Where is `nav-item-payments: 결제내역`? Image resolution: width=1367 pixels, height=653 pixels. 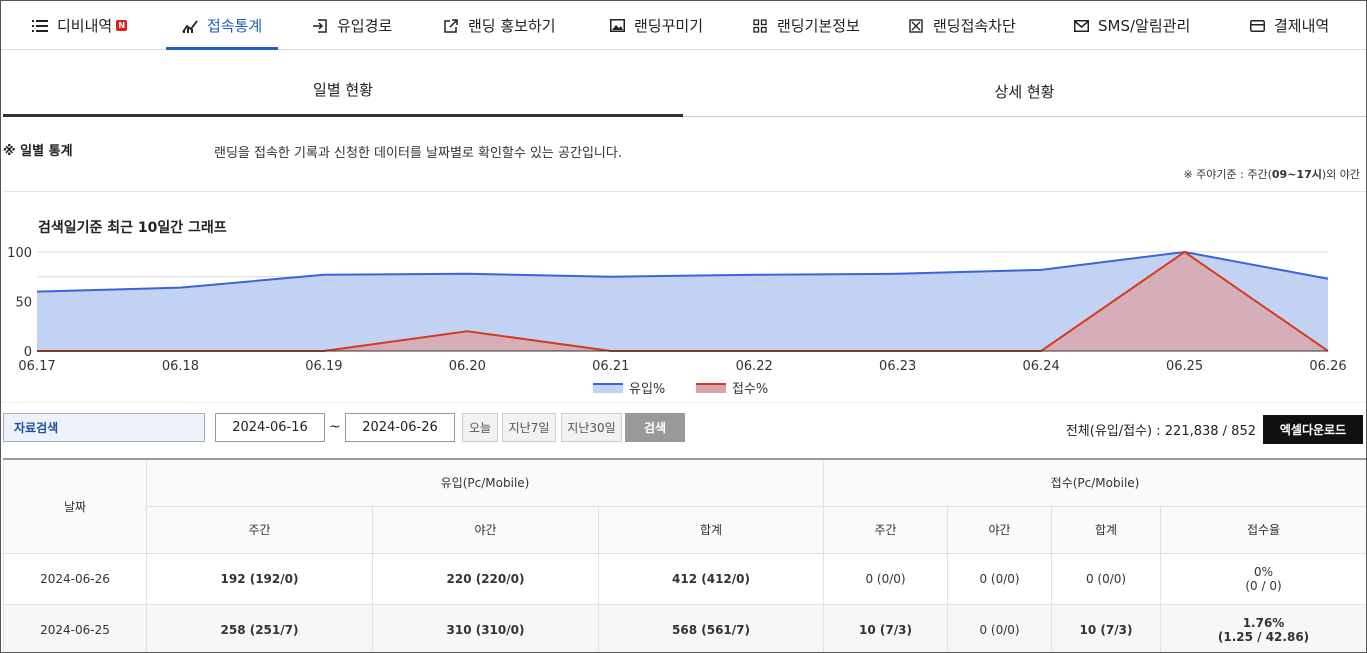 nav-item-payments: 결제내역 is located at coordinates (1289, 25).